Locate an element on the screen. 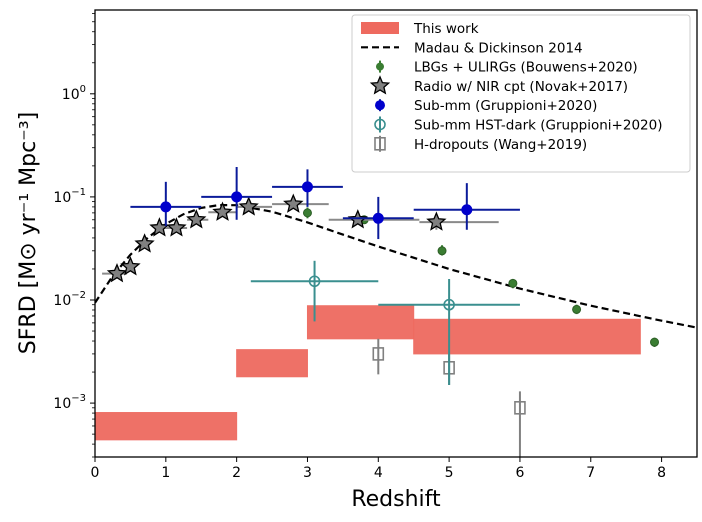  star-icon is located at coordinates (380, 85).